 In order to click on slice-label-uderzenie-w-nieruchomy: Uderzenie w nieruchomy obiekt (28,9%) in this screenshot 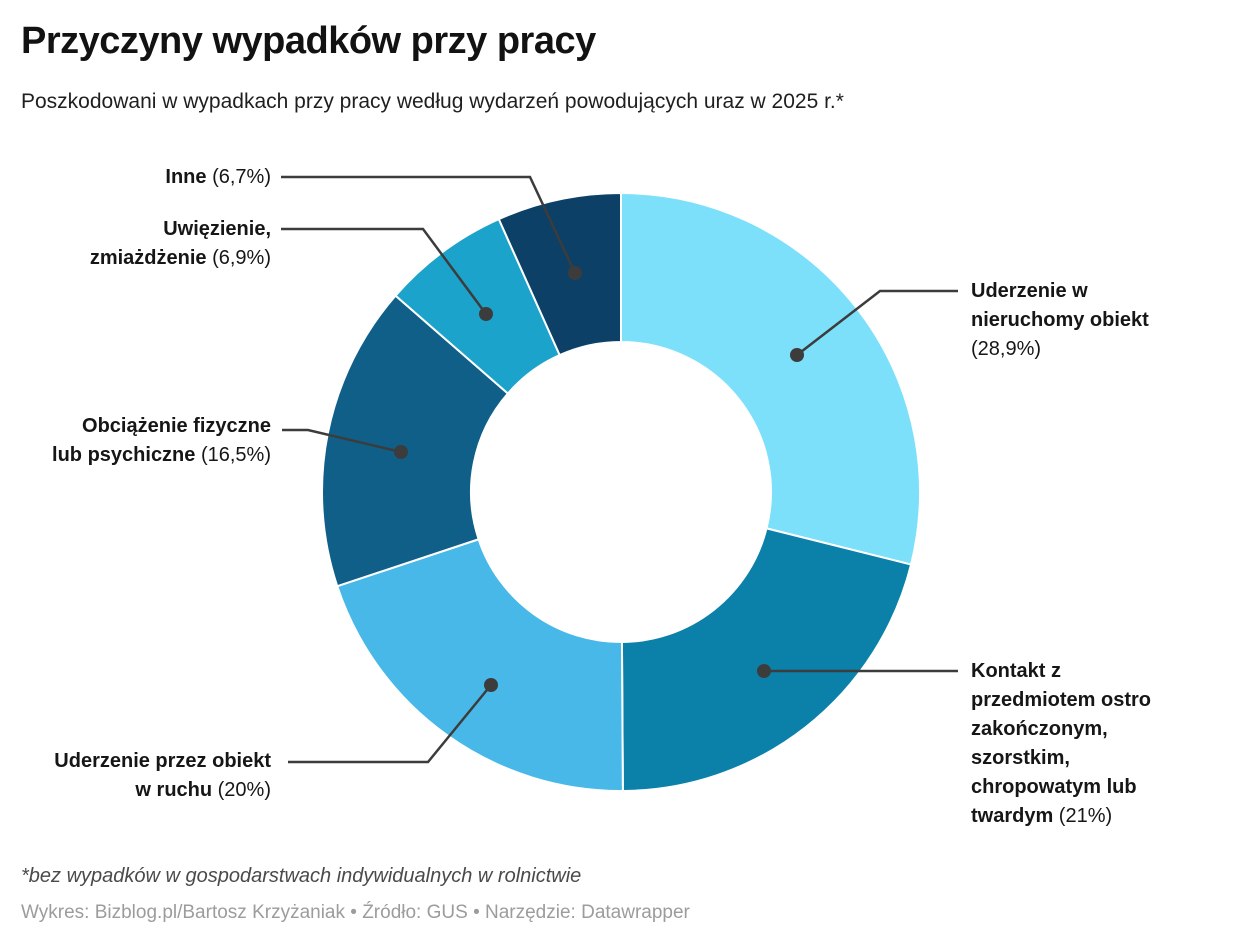, I will do `click(1086, 320)`.